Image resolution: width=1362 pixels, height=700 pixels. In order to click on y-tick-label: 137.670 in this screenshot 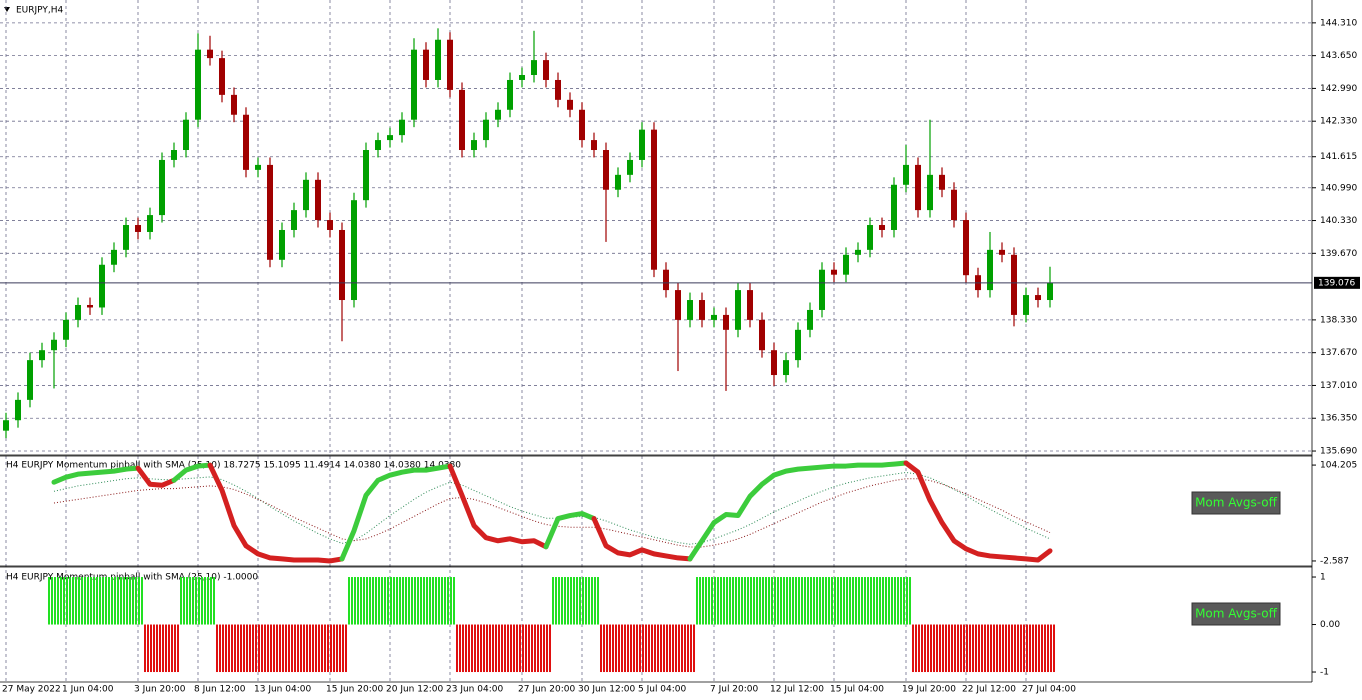, I will do `click(1338, 353)`.